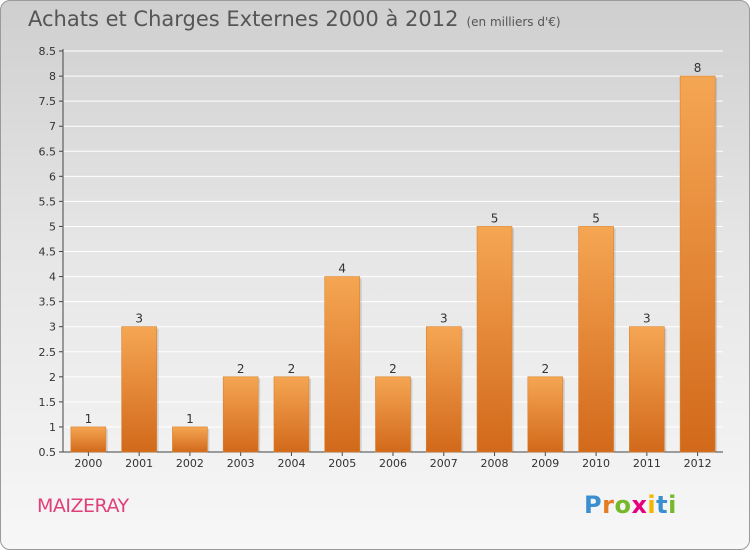 The height and width of the screenshot is (550, 750). Describe the element at coordinates (494, 339) in the screenshot. I see `bar-2008` at that location.